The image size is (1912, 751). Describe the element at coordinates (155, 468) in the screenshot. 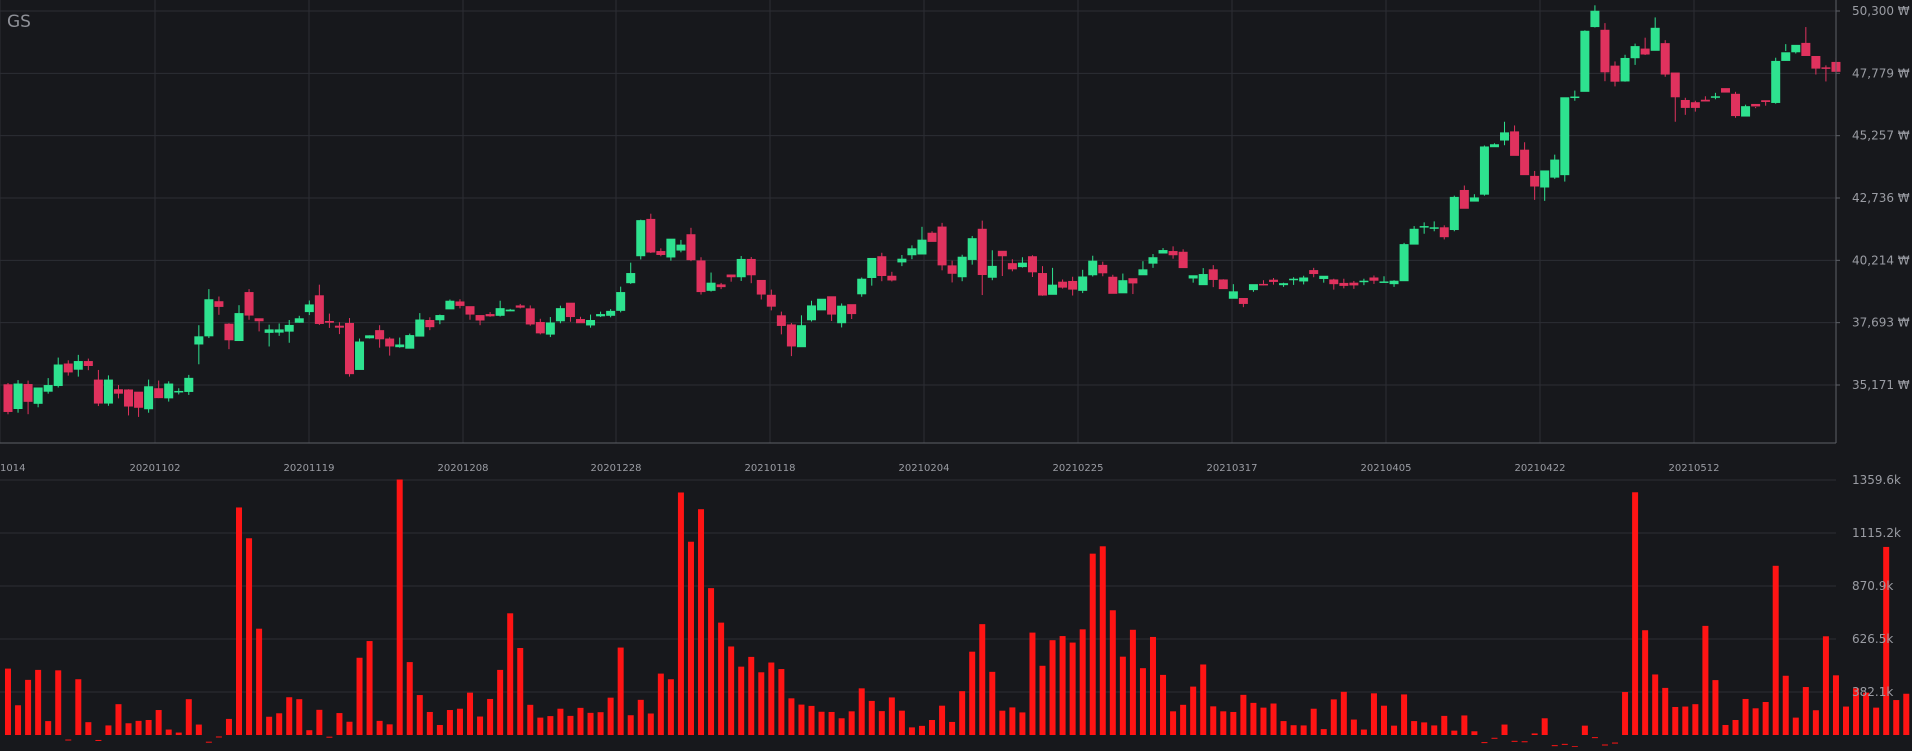

I see `date-tick-label: 20201102` at that location.